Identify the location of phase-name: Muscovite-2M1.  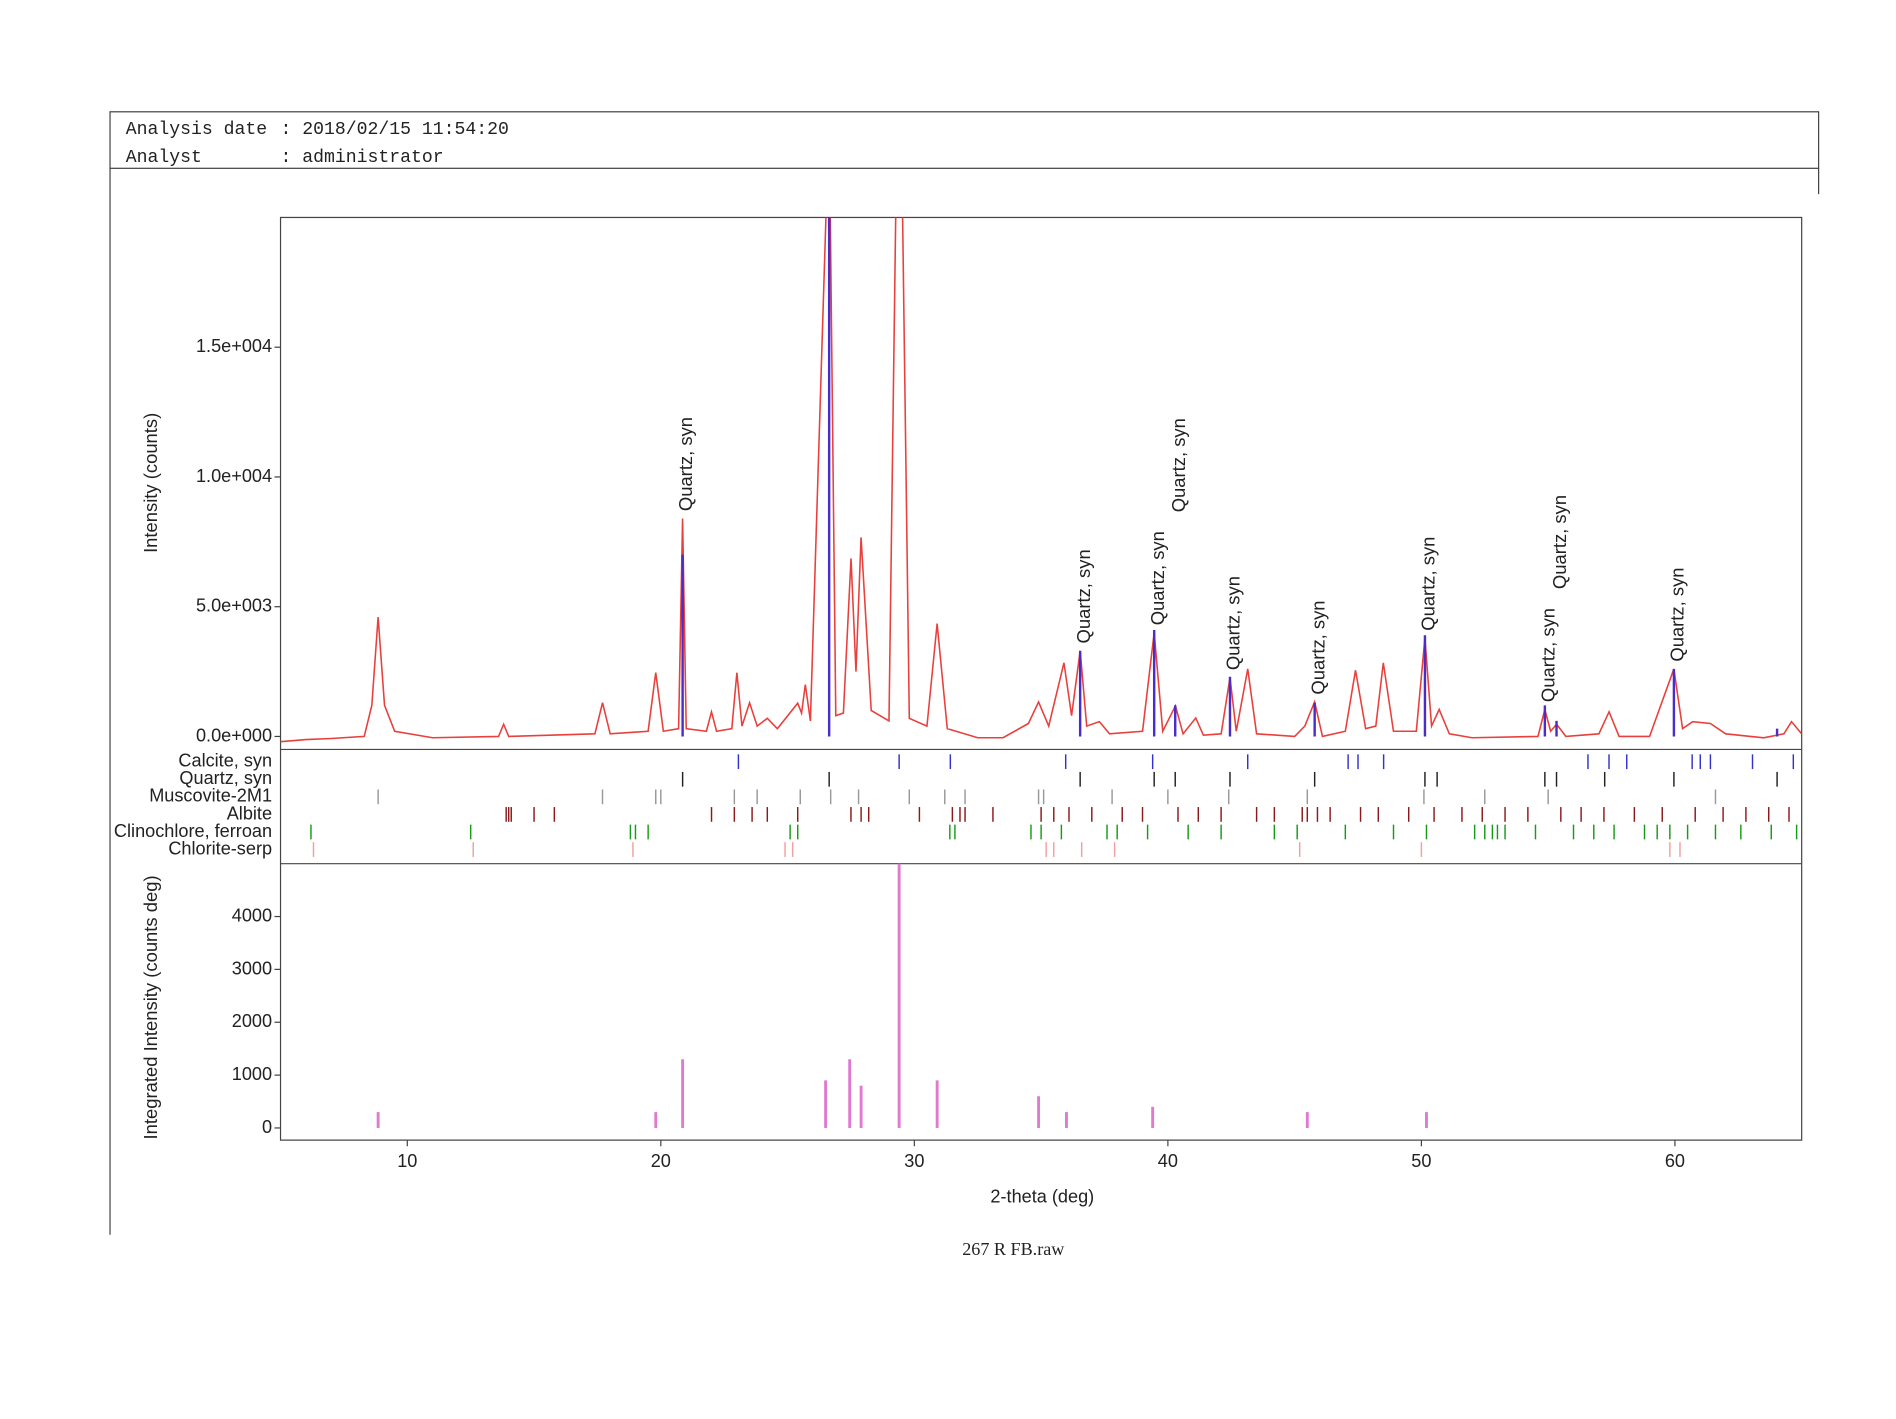
(210, 795).